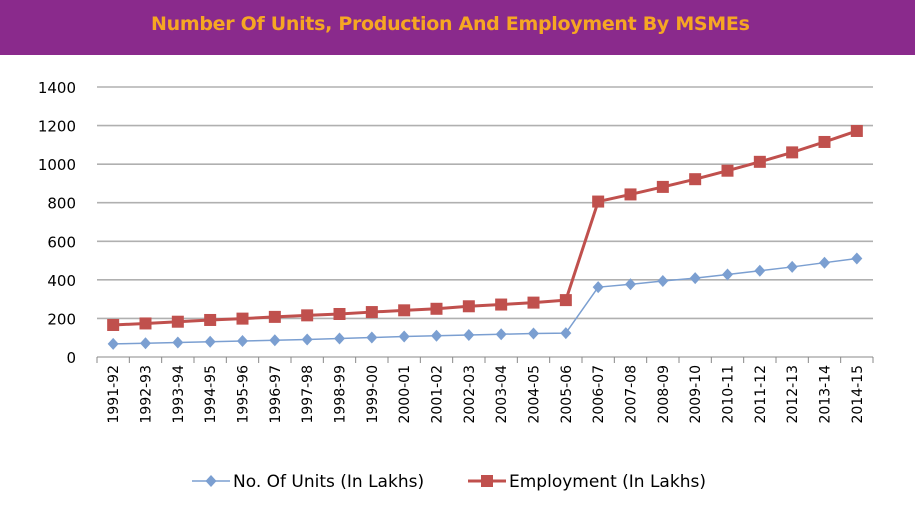 The width and height of the screenshot is (915, 525). What do you see at coordinates (179, 394) in the screenshot?
I see `x-tick-label: 1993-94` at bounding box center [179, 394].